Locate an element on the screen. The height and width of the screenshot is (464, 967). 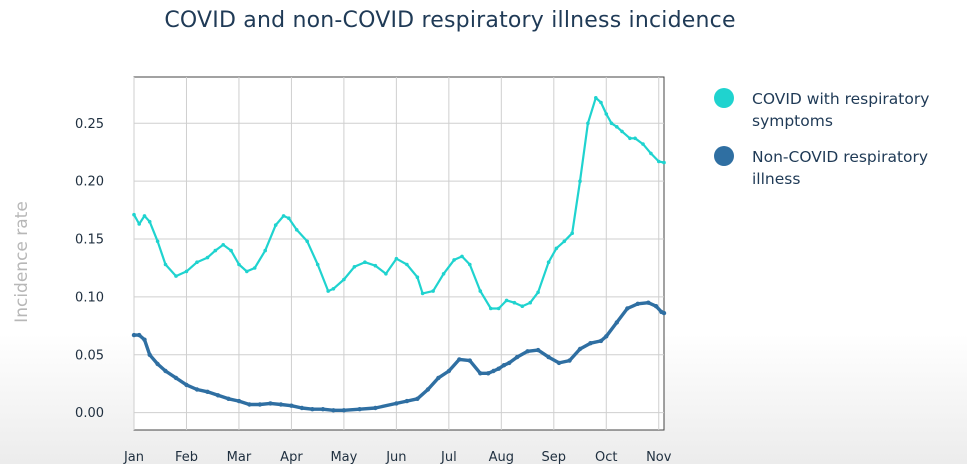
x-tick-label: Jun is located at coordinates (395, 457).